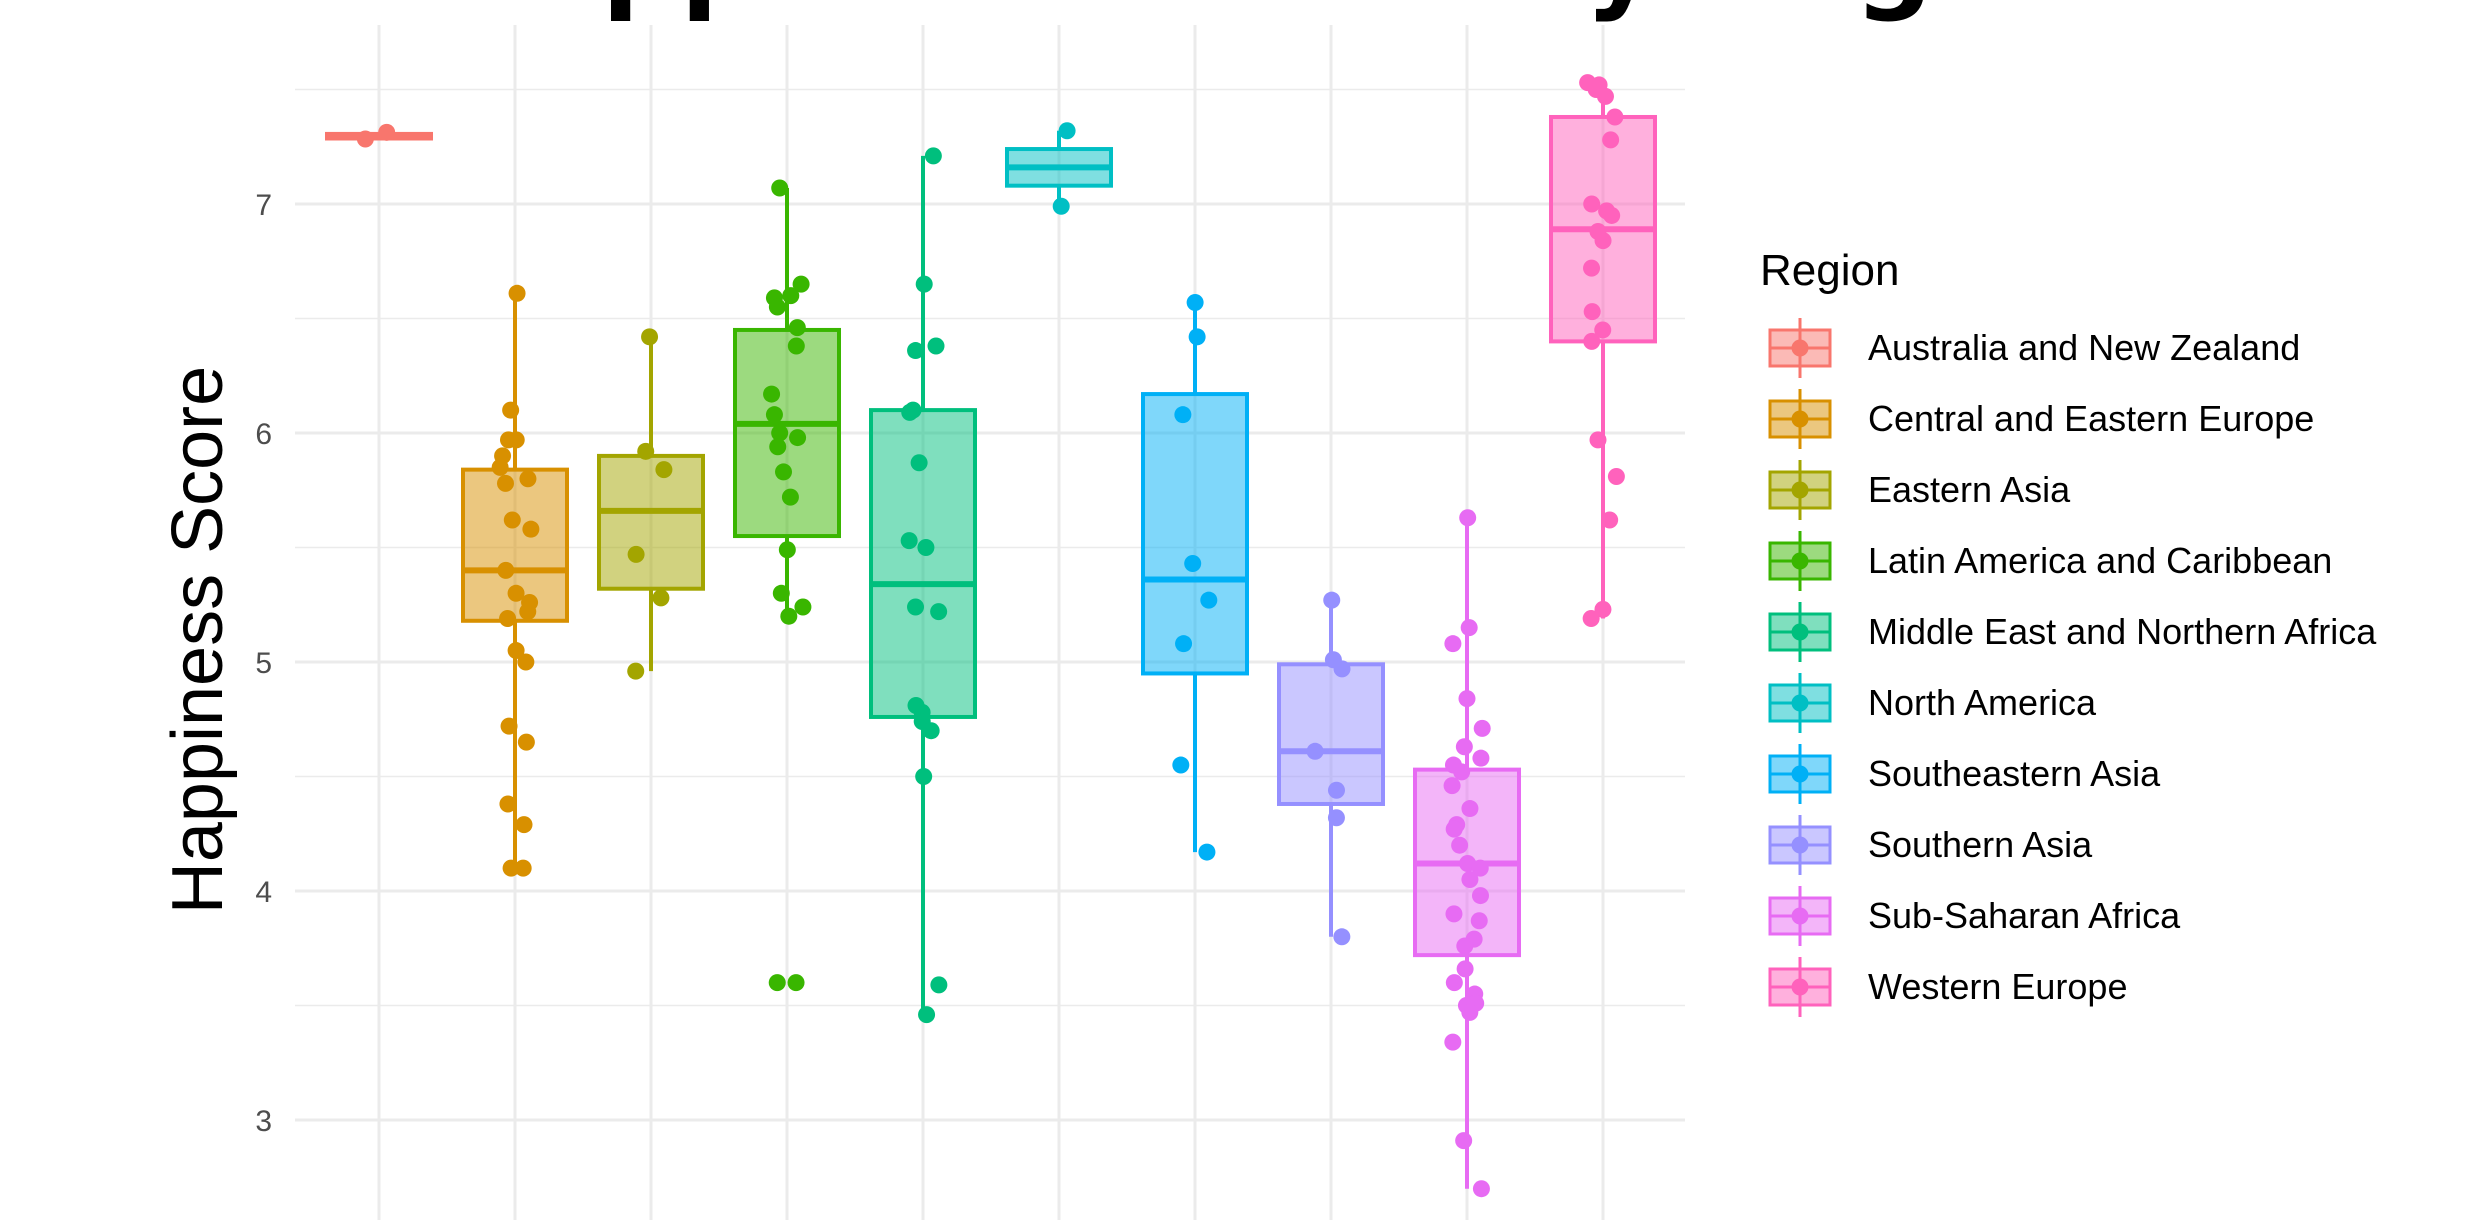 The width and height of the screenshot is (2490, 1220). I want to click on legend-item: Sub-Saharan Africa, so click(1974, 916).